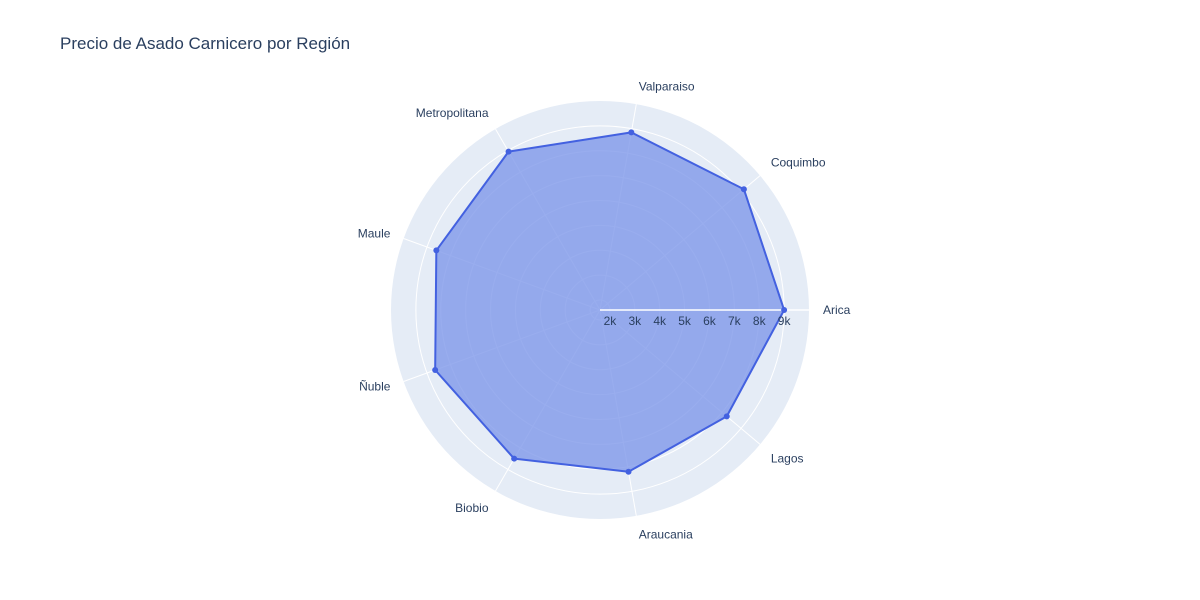 This screenshot has height=600, width=1200. I want to click on radial-tick-label: 7k, so click(735, 321).